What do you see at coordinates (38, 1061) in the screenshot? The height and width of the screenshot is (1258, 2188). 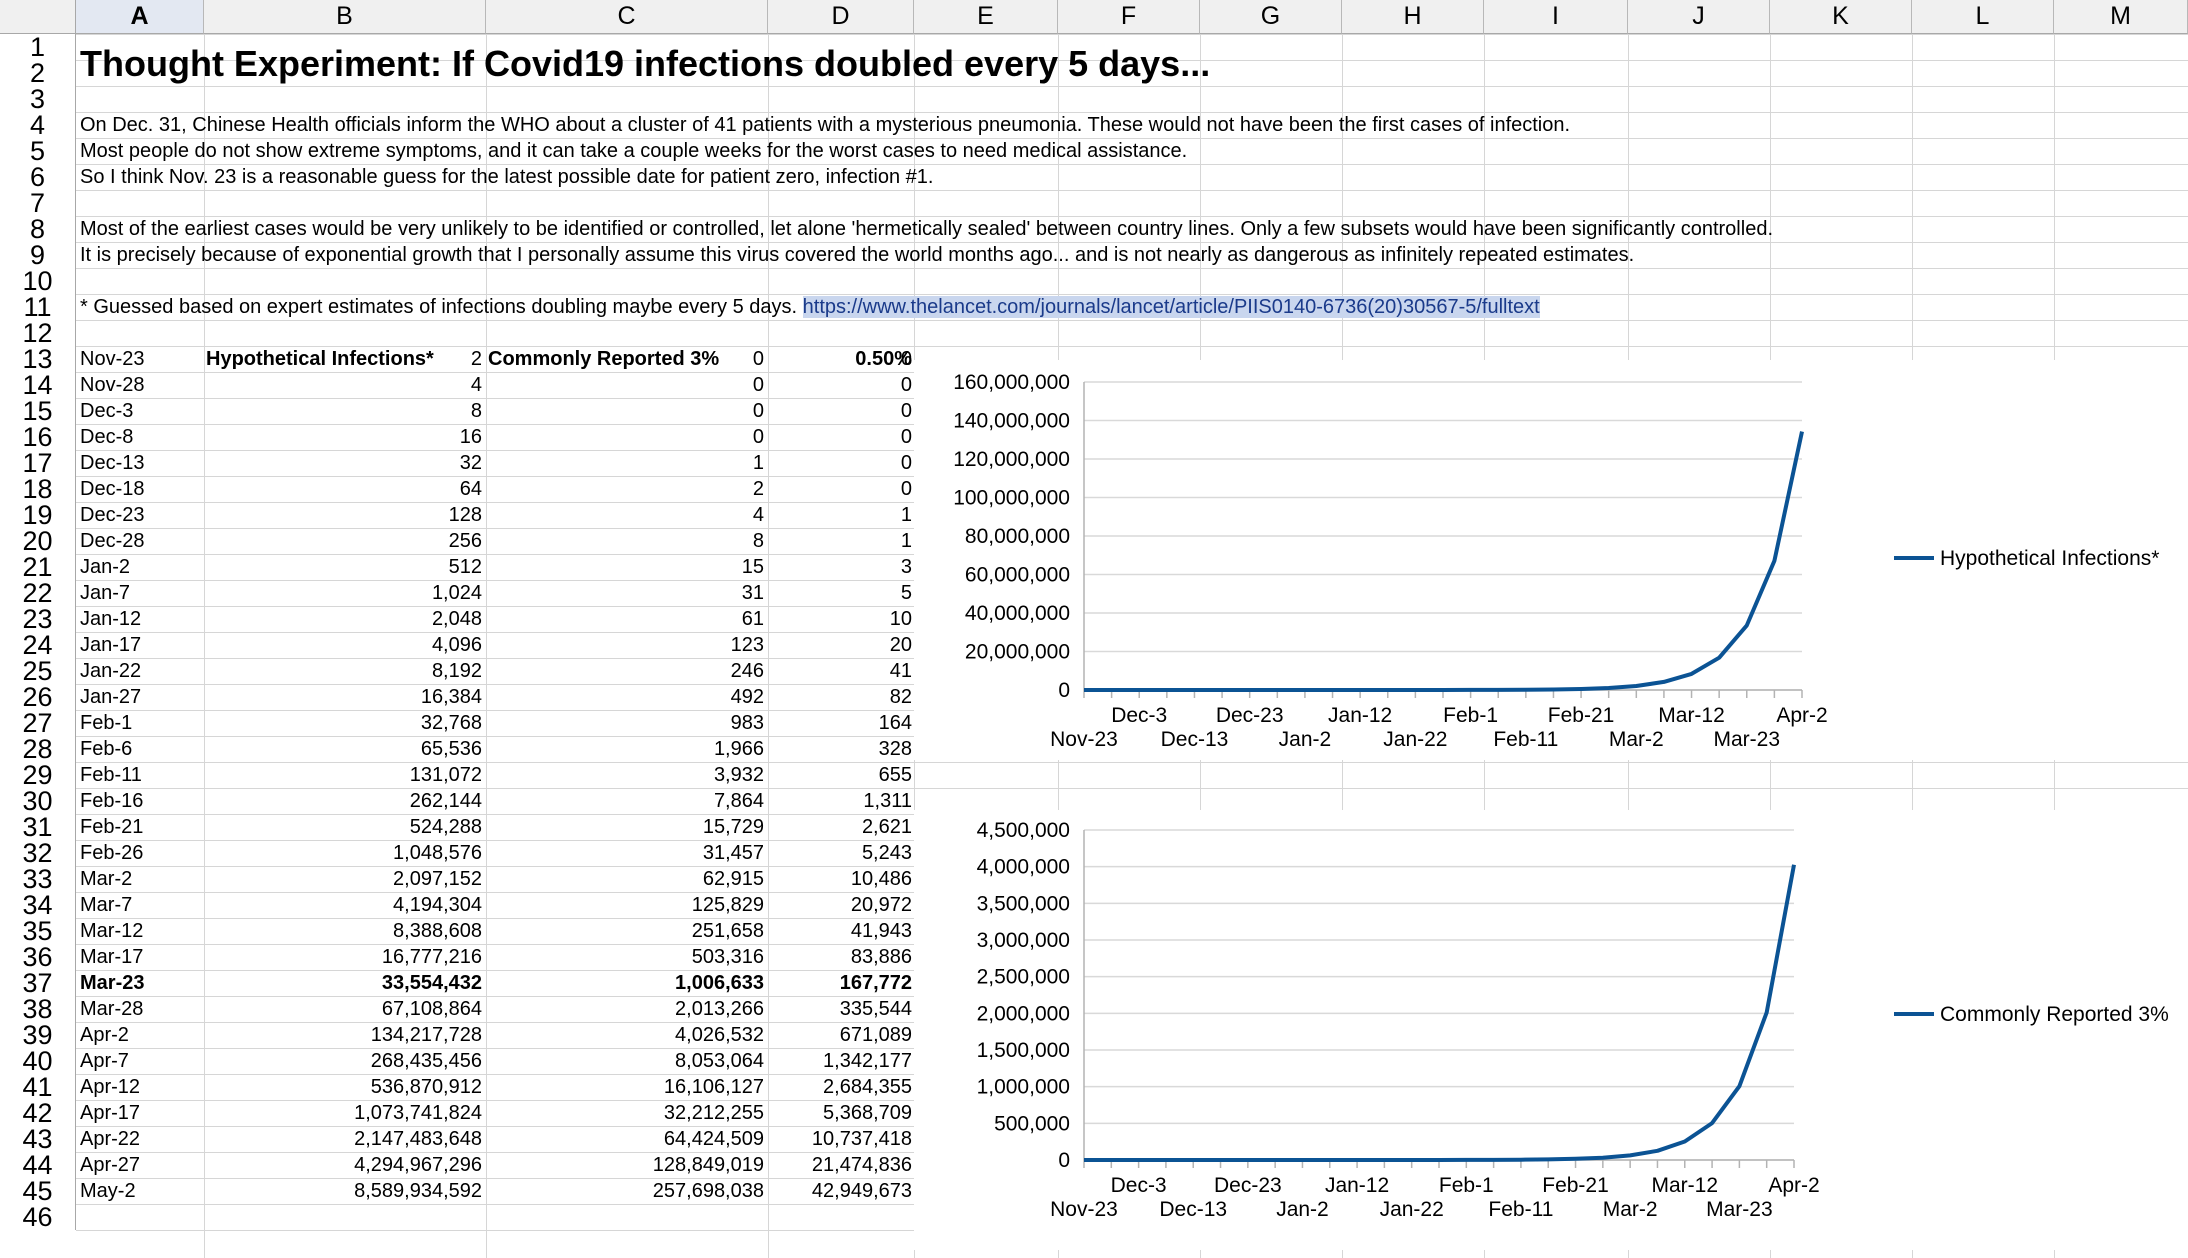 I see `row-header: 40` at bounding box center [38, 1061].